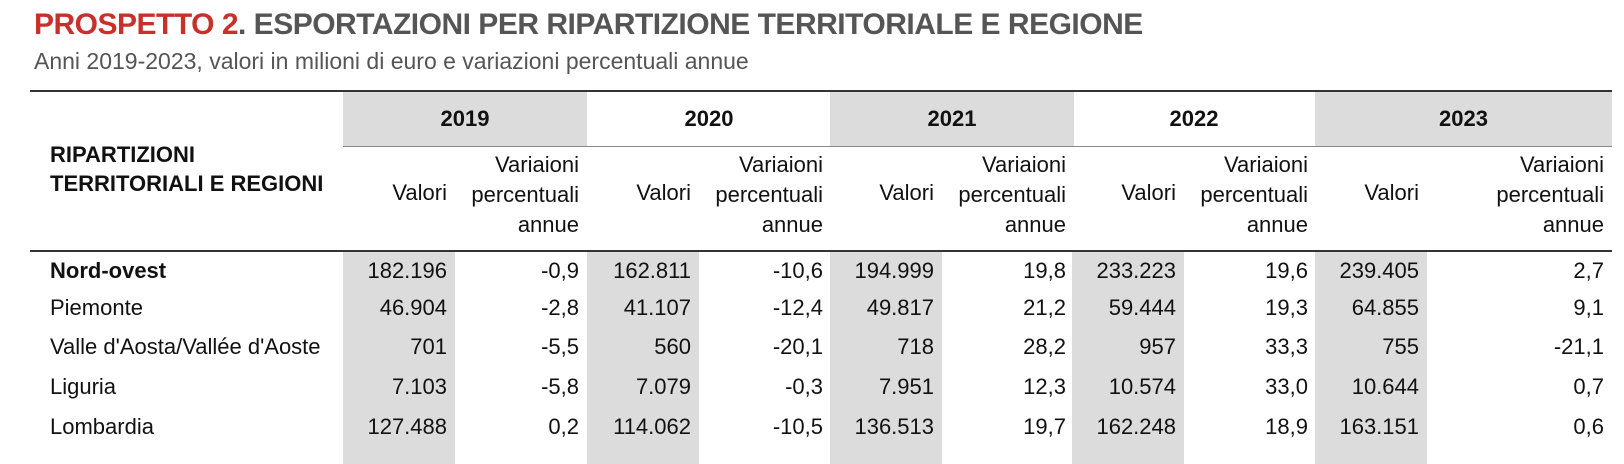 This screenshot has width=1624, height=464. I want to click on variazione-cell: 19,3, so click(1286, 307).